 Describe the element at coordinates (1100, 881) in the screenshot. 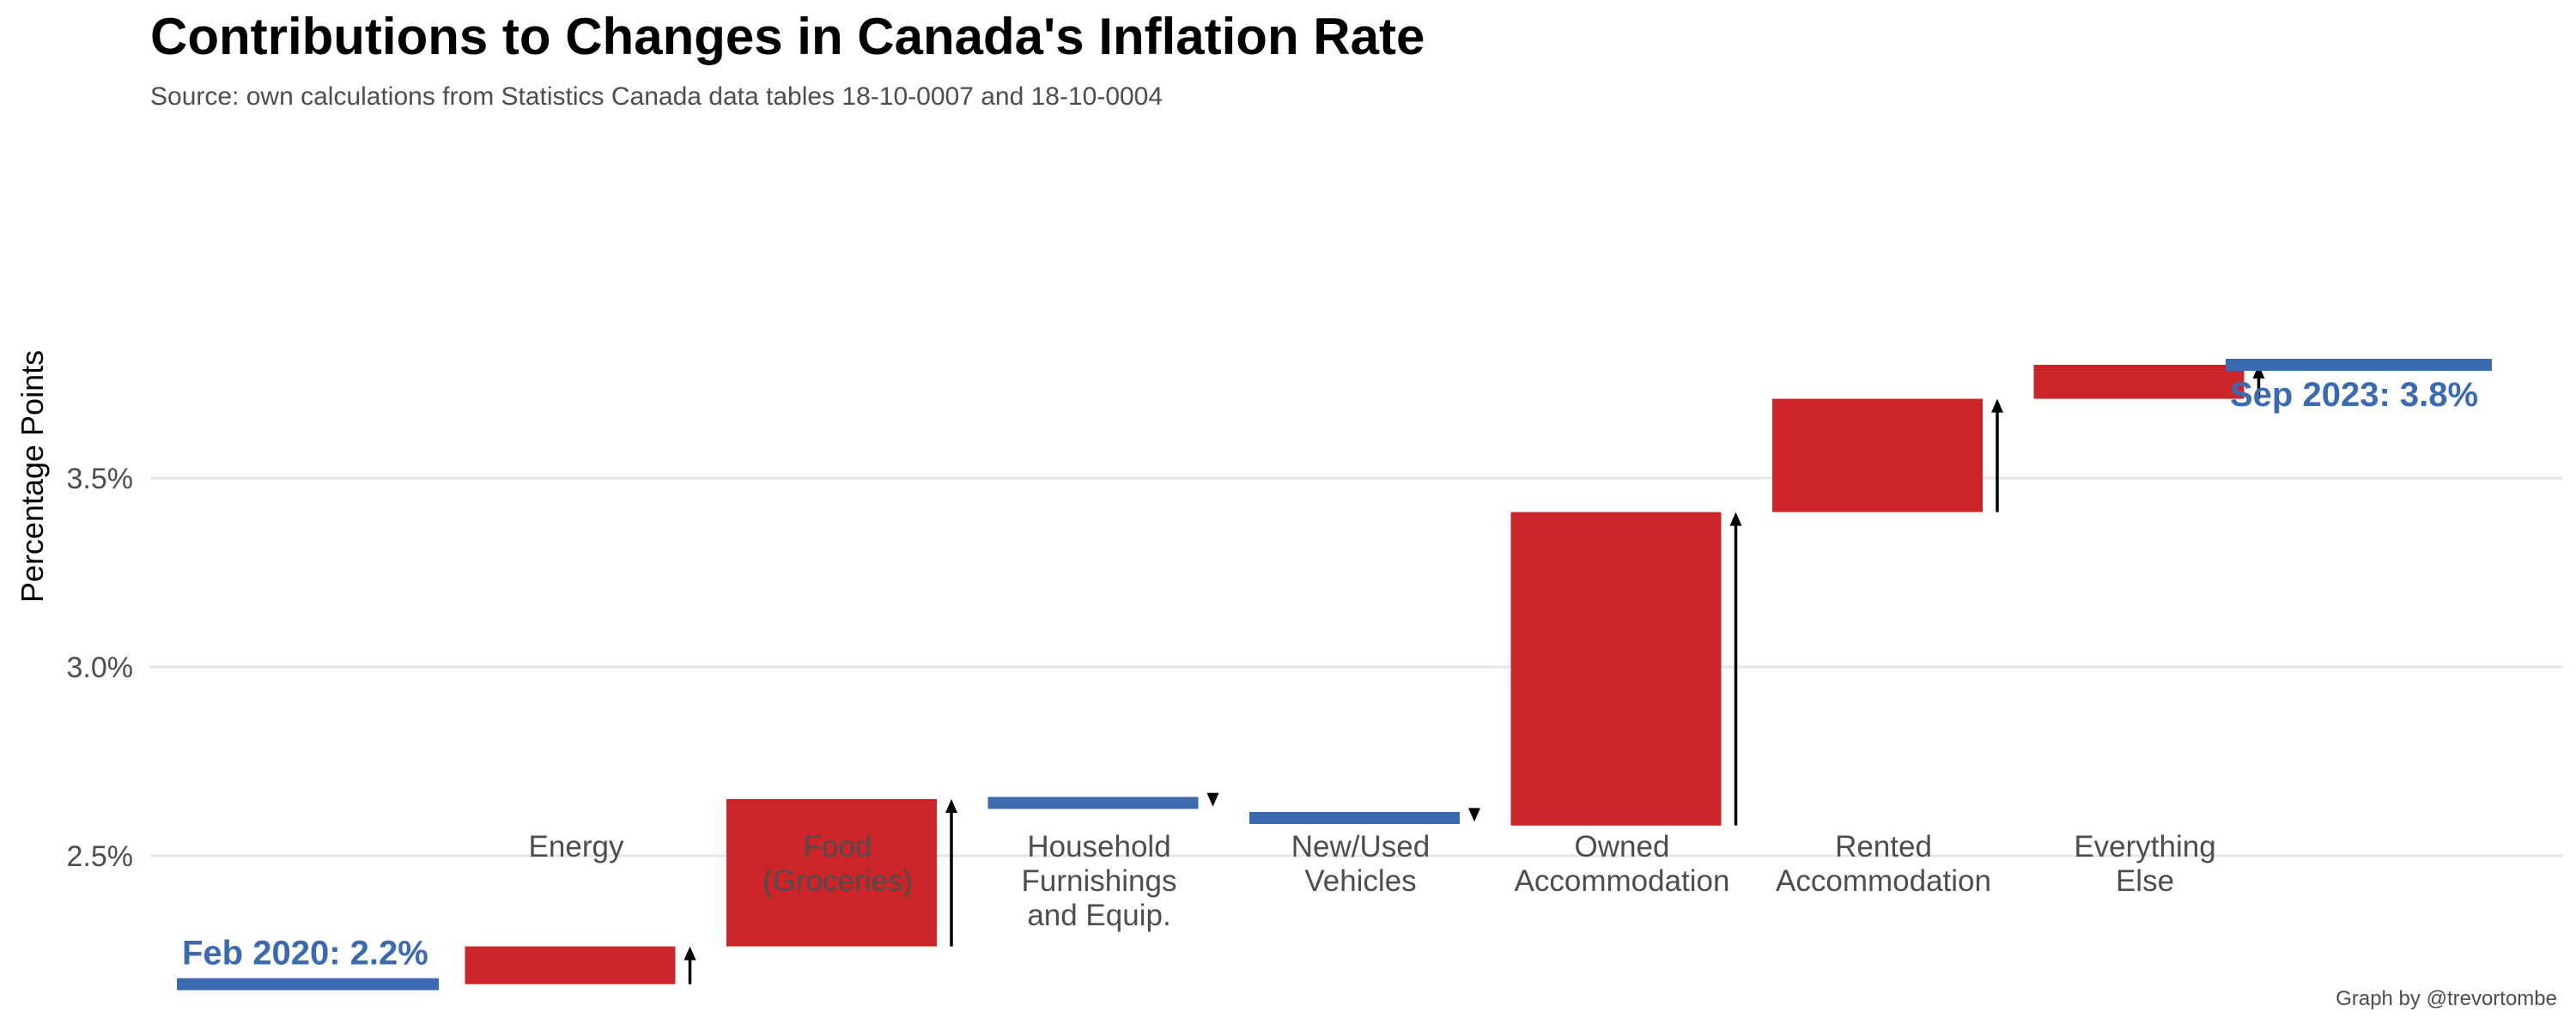

I see `category-label: Household Furnishings and Equip.` at that location.